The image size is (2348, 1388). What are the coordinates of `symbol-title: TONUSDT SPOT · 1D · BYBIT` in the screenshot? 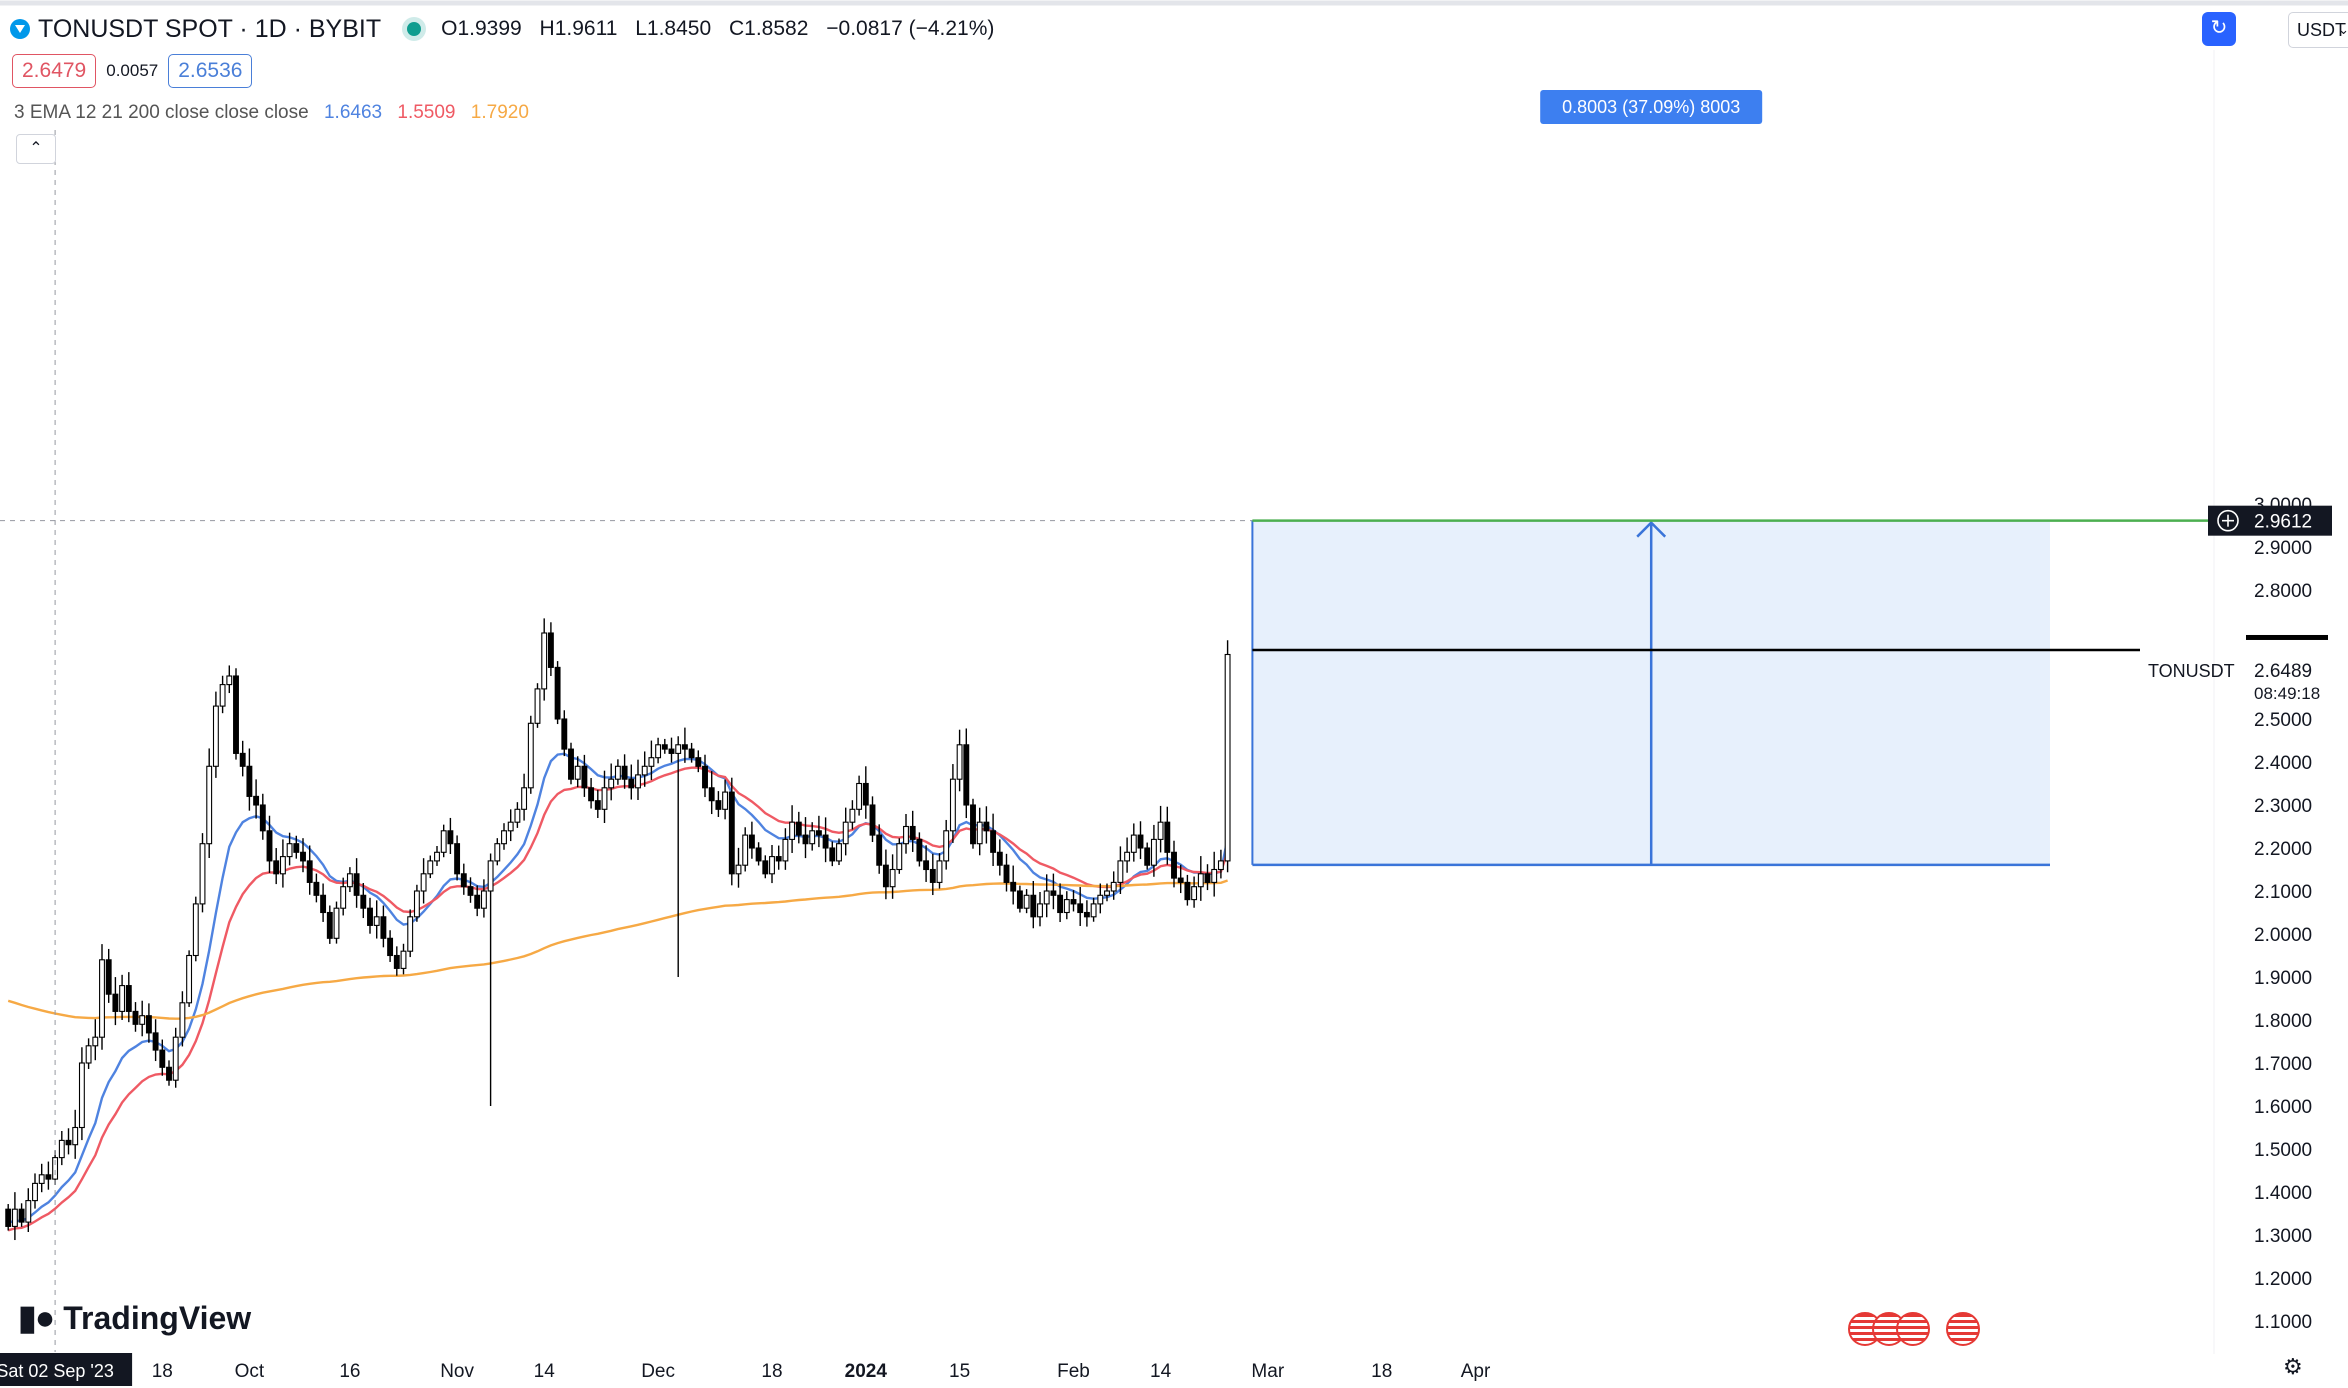 It's located at (210, 28).